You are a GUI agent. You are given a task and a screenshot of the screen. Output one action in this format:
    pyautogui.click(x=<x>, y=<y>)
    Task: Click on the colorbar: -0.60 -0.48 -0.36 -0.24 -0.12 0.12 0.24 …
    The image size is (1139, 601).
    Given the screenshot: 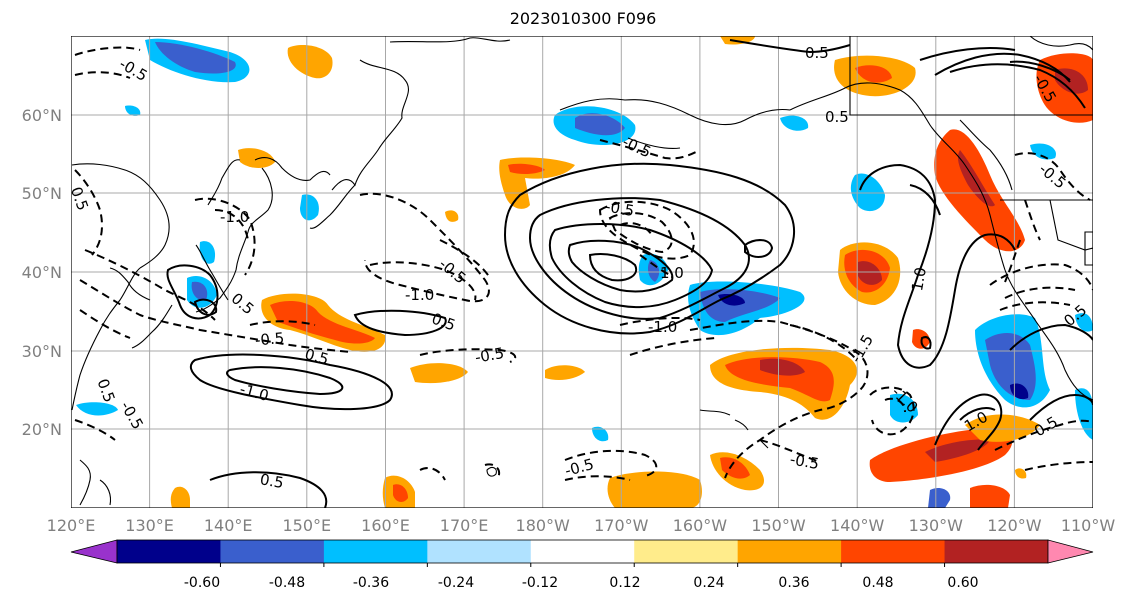 What is the action you would take?
    pyautogui.click(x=582, y=565)
    